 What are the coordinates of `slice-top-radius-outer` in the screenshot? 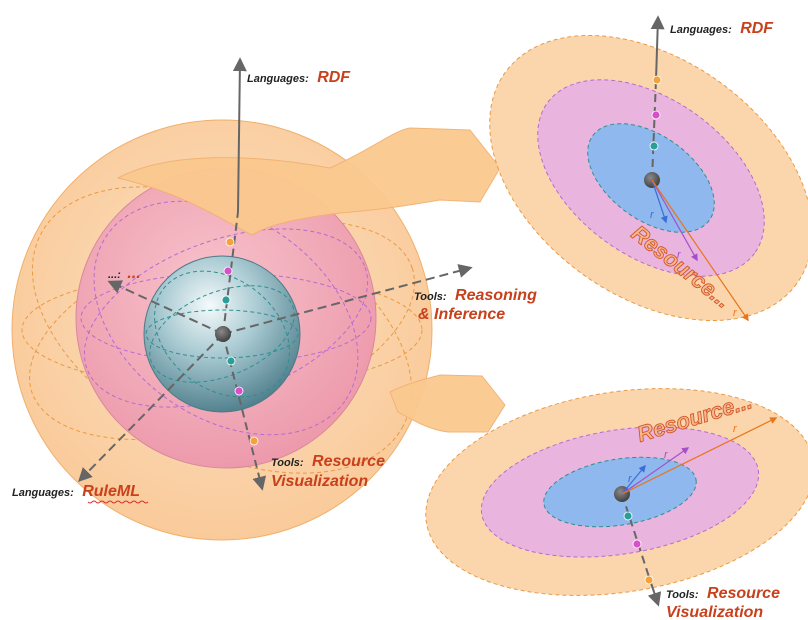 It's located at (700, 250).